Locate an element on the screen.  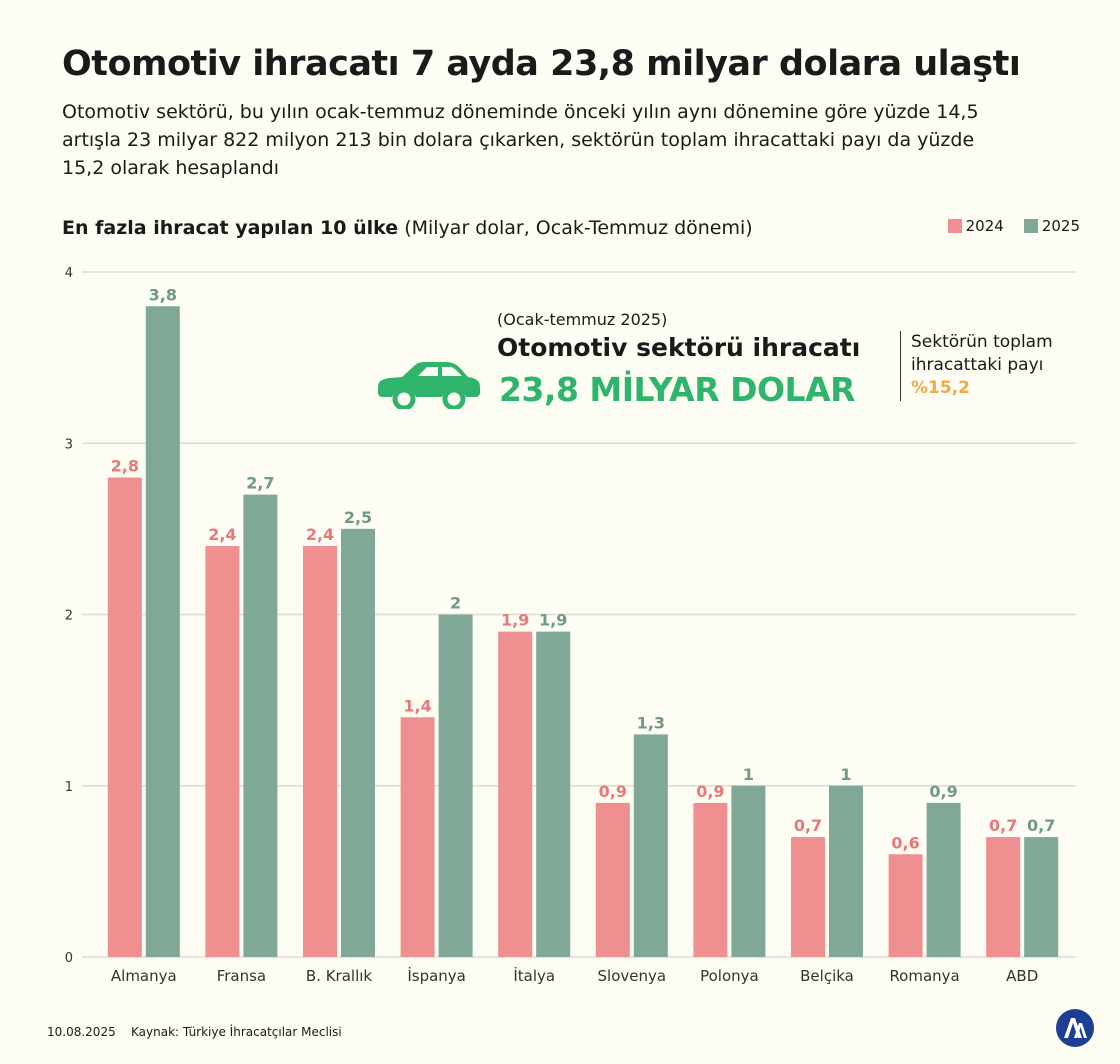
legend-swatch-2025 is located at coordinates (1030, 226).